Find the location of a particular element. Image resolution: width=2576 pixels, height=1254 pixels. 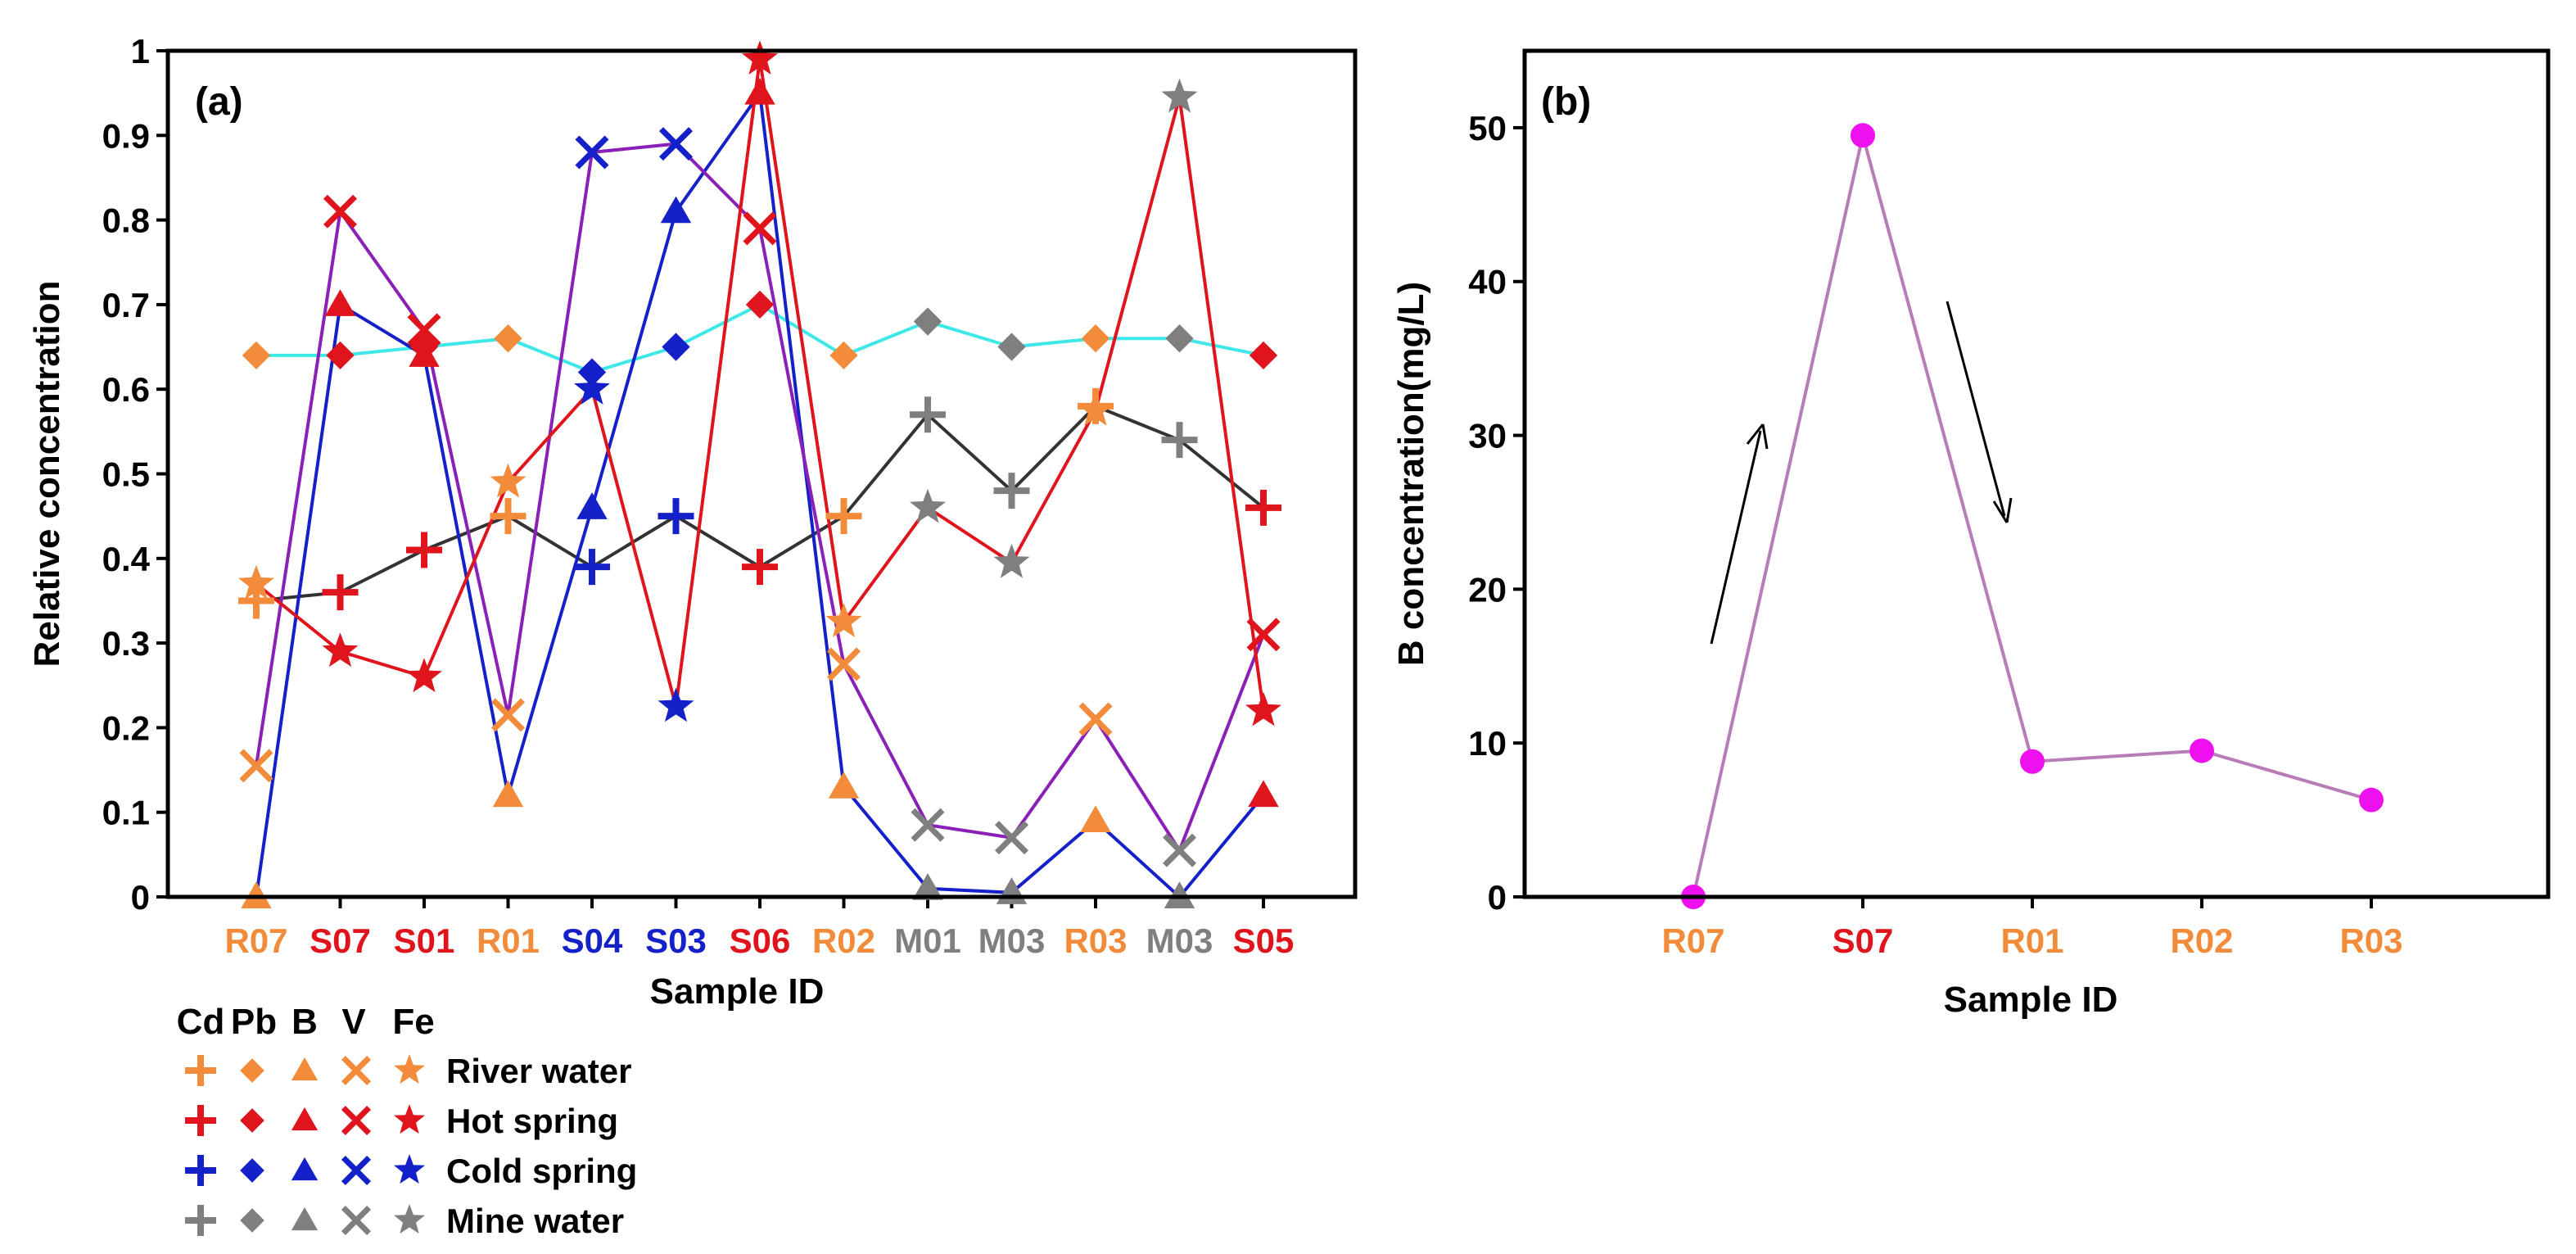

point-fe-r02 is located at coordinates (843, 620).